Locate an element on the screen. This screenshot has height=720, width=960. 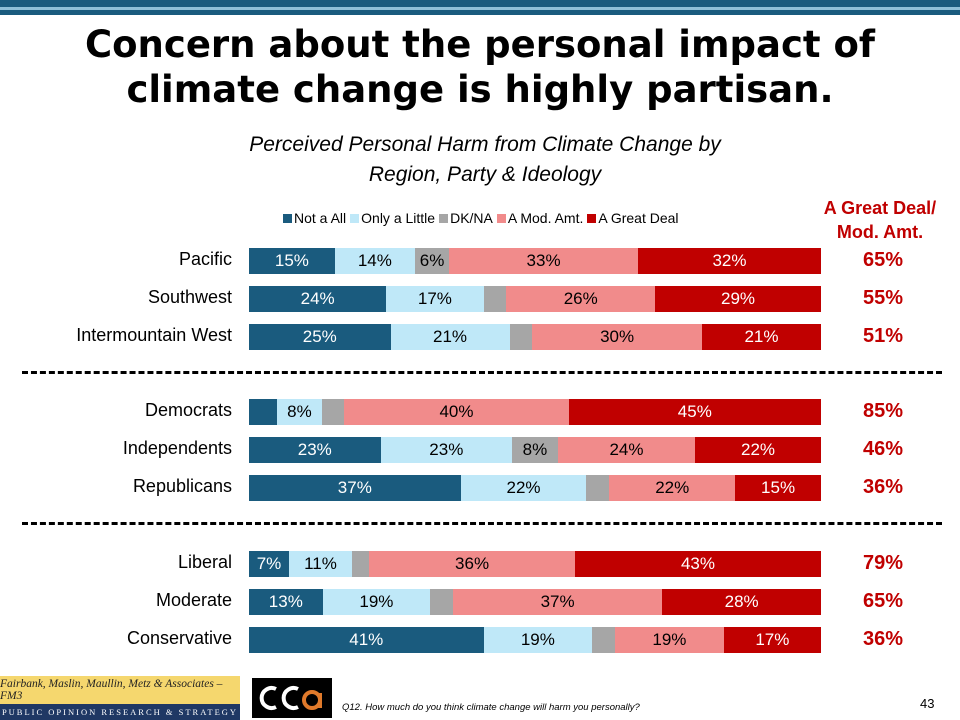
bar-segment: 13% is located at coordinates (286, 602).